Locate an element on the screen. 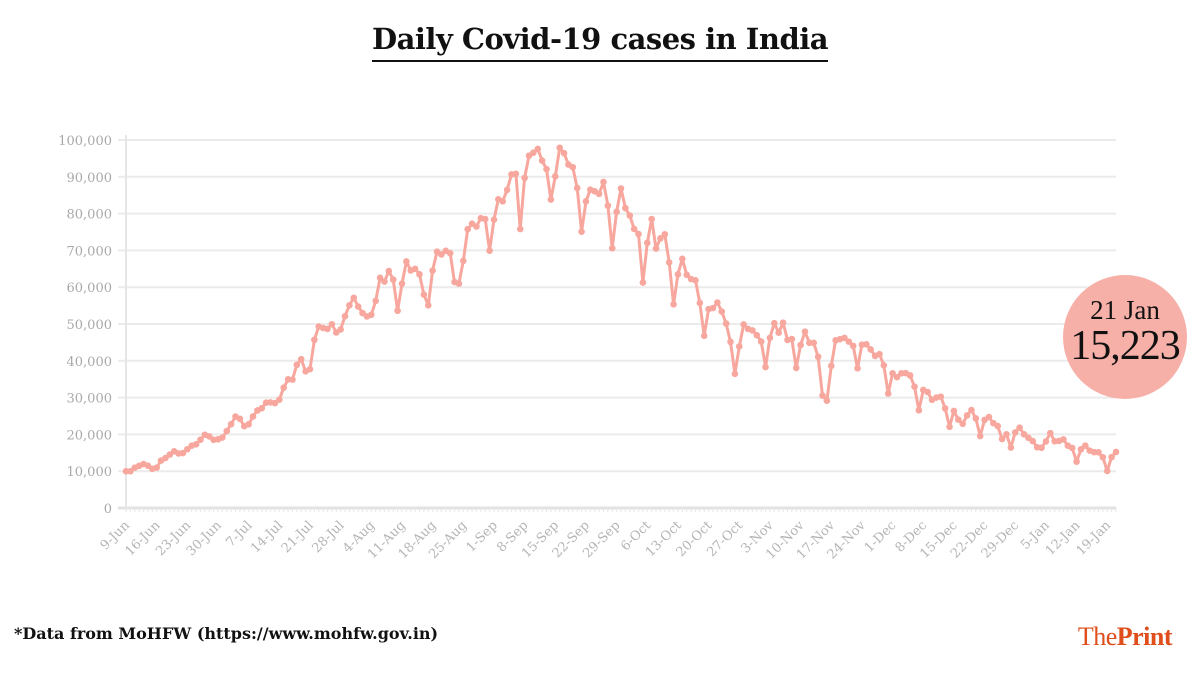 Image resolution: width=1200 pixels, height=675 pixels. logo-the: The is located at coordinates (1097, 636).